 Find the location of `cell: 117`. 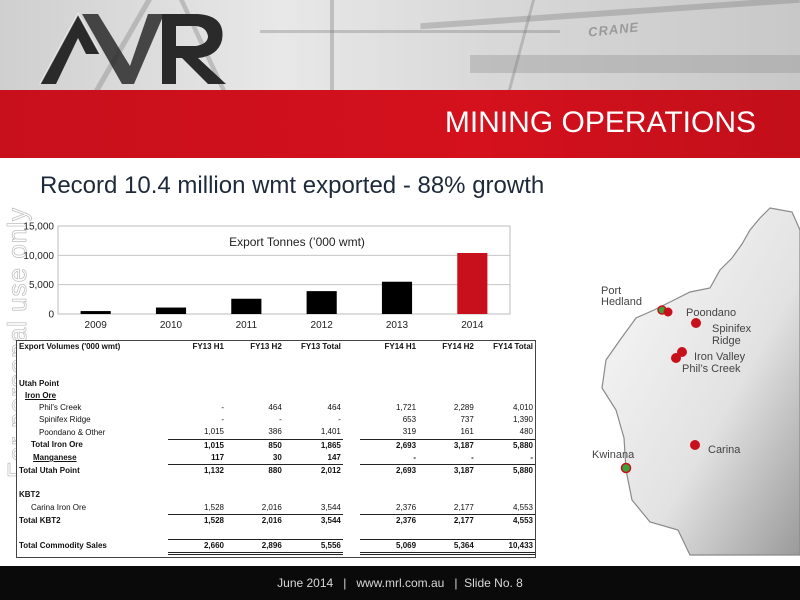

cell: 117 is located at coordinates (218, 457).